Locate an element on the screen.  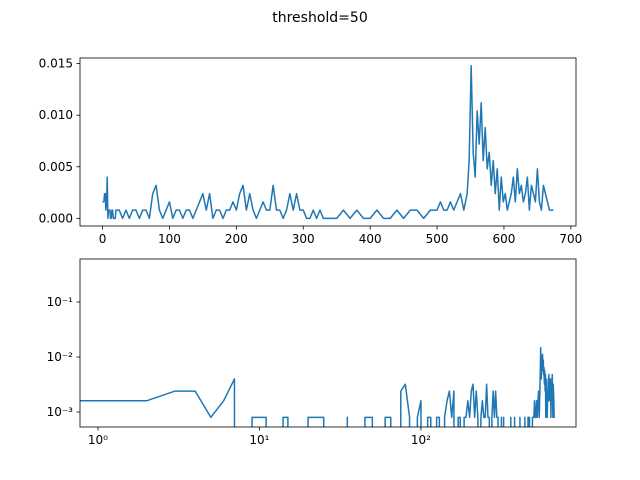
y-tick-label: 0.015 is located at coordinates (56, 64).